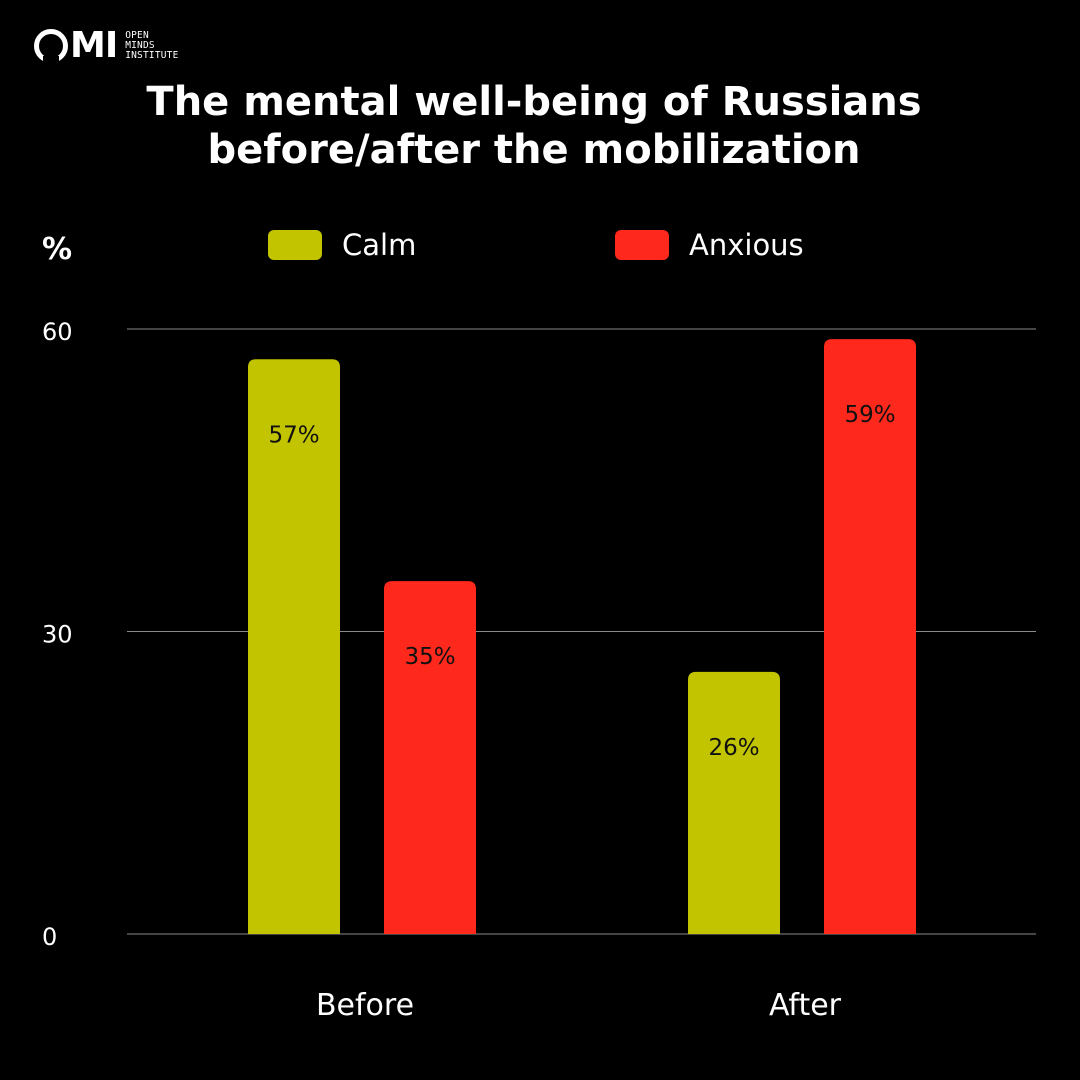 This screenshot has width=1080, height=1080. I want to click on chart-title-line-2: before/after the mobilization, so click(534, 150).